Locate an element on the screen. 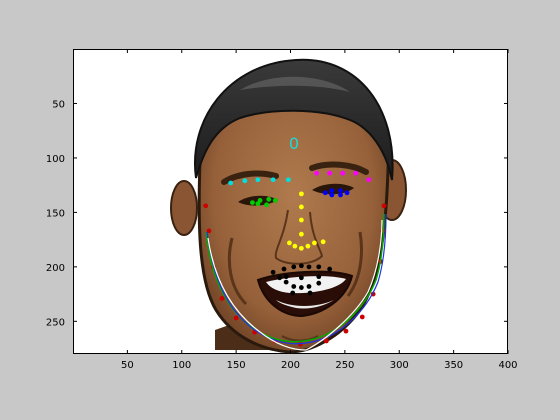  x-tick-label: 150 is located at coordinates (236, 365).